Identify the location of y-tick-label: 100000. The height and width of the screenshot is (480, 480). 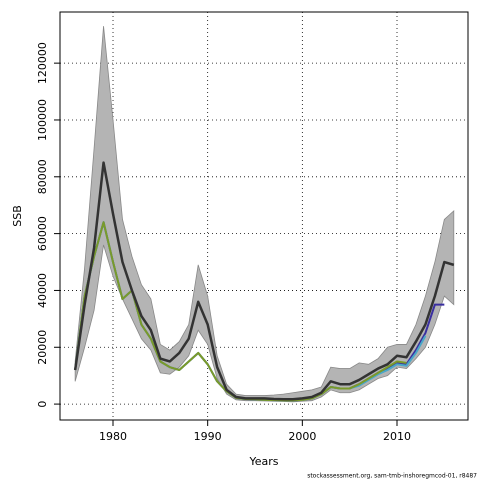
(42, 120).